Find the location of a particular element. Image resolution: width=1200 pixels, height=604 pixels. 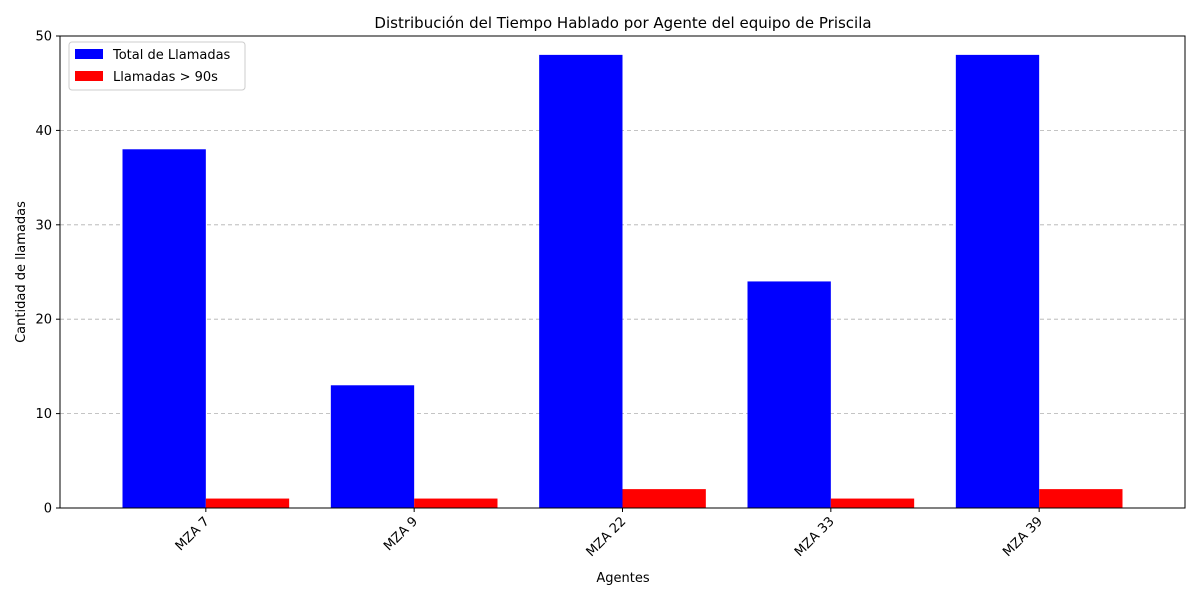

y-tick-label: 0 is located at coordinates (48, 509).